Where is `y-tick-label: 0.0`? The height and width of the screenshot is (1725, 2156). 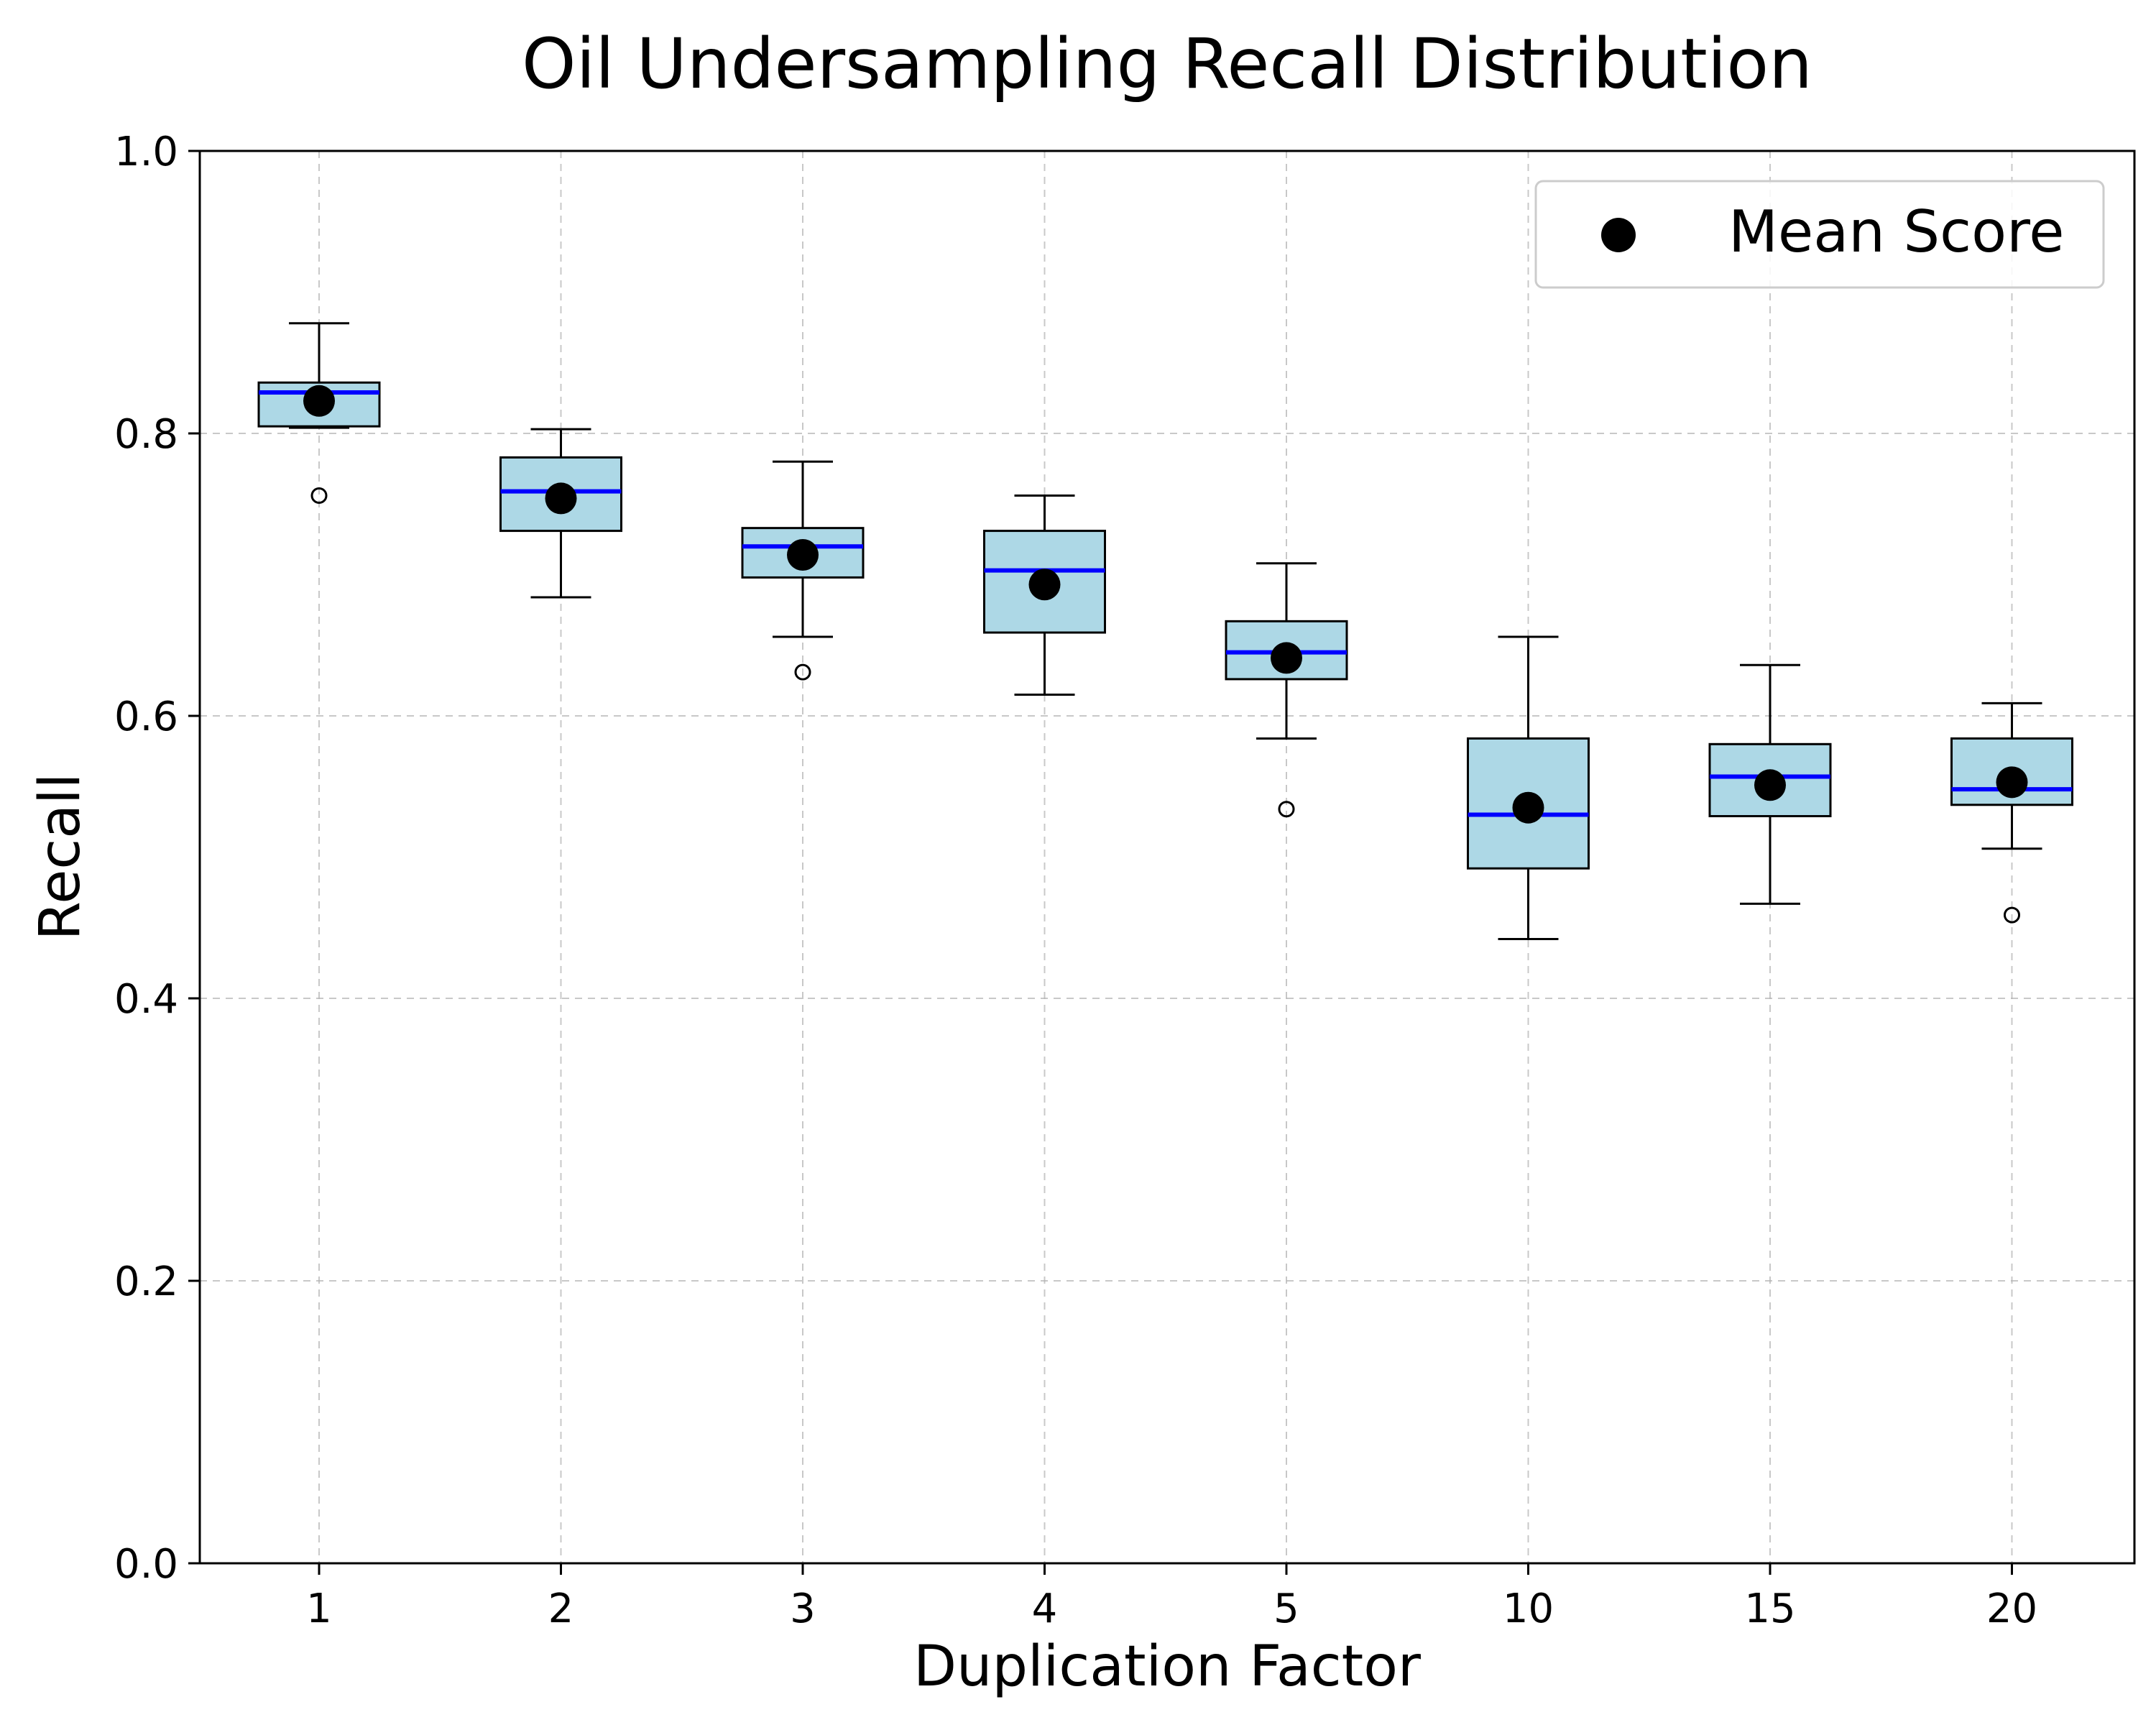
y-tick-label: 0.0 is located at coordinates (146, 1564).